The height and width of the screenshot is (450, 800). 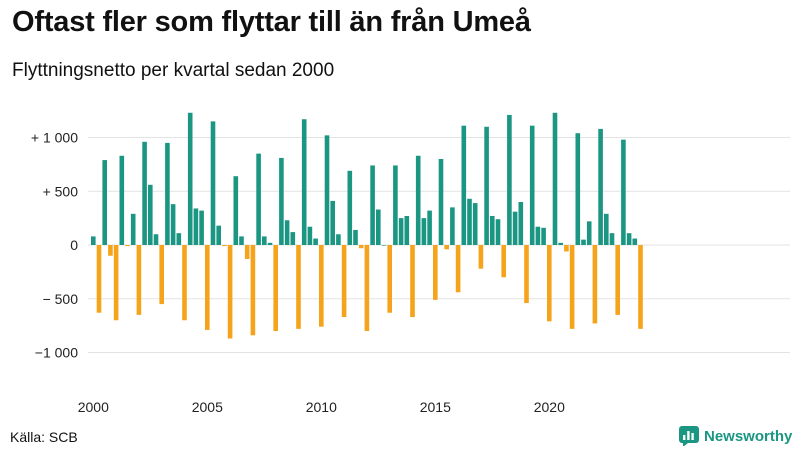 I want to click on x-axis-labels: 2000 2005 2010 2015 2020, so click(x=321, y=407).